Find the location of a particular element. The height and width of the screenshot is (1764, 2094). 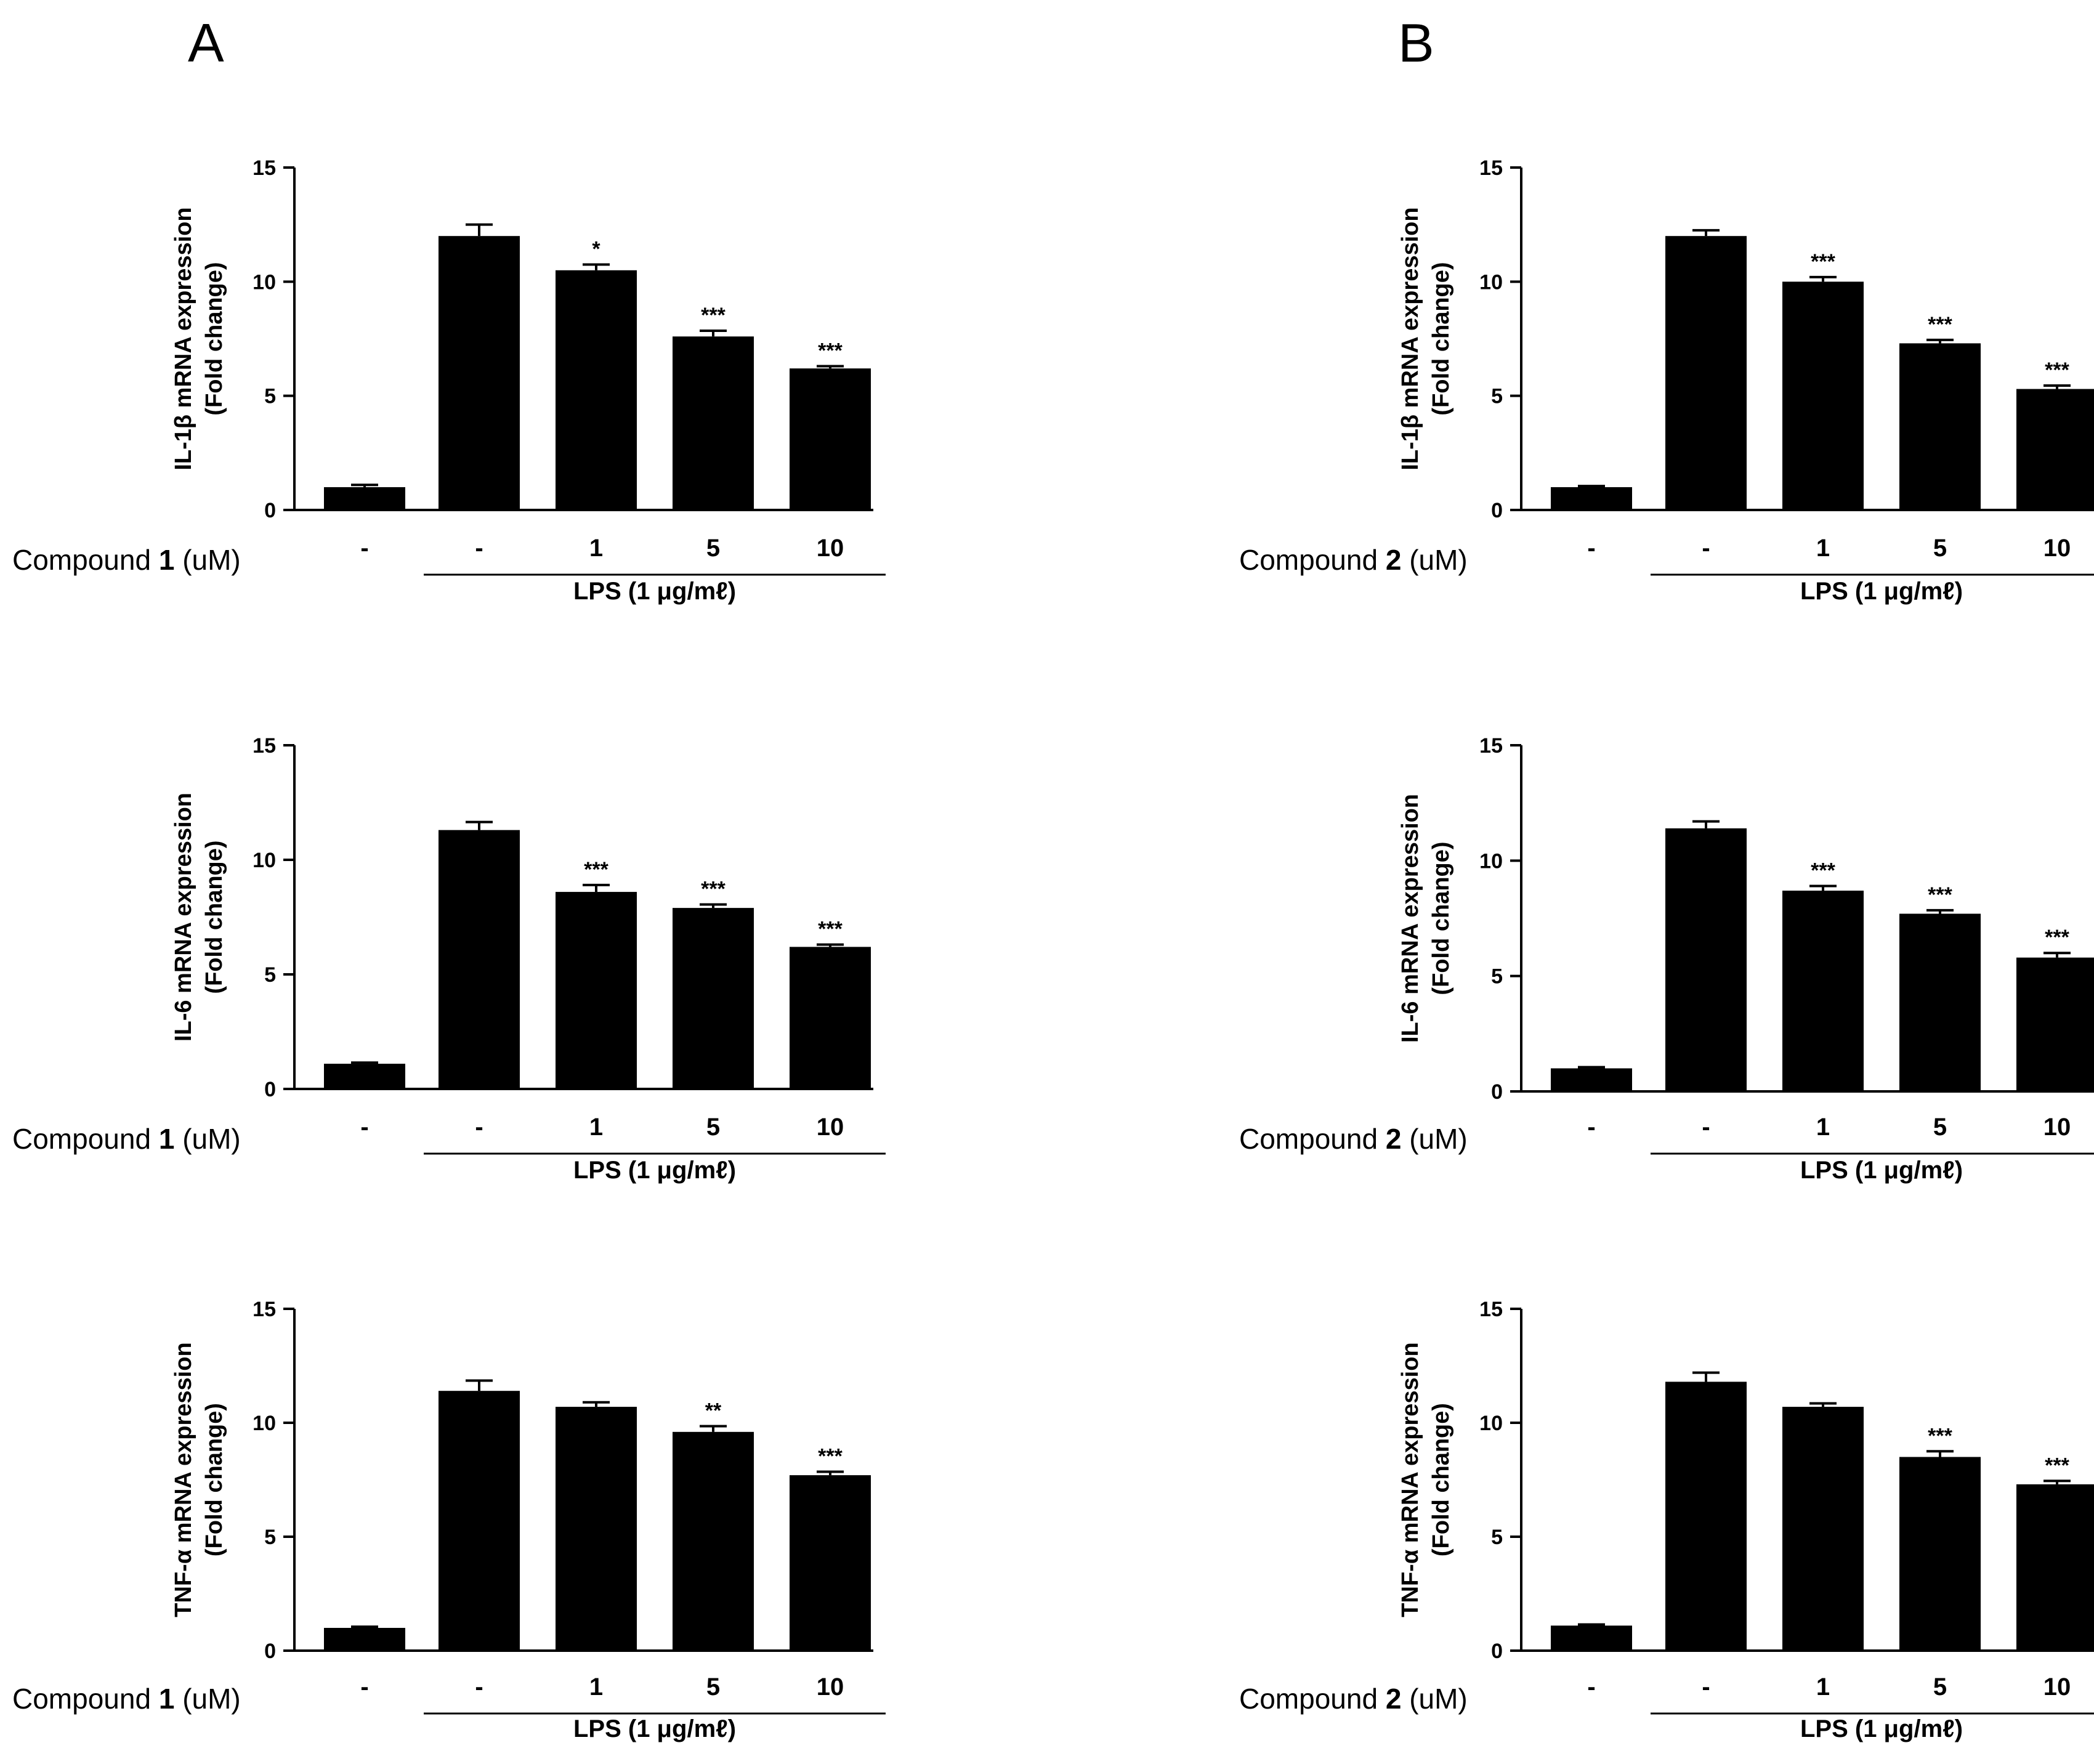

panel-label-a: A is located at coordinates (206, 42).